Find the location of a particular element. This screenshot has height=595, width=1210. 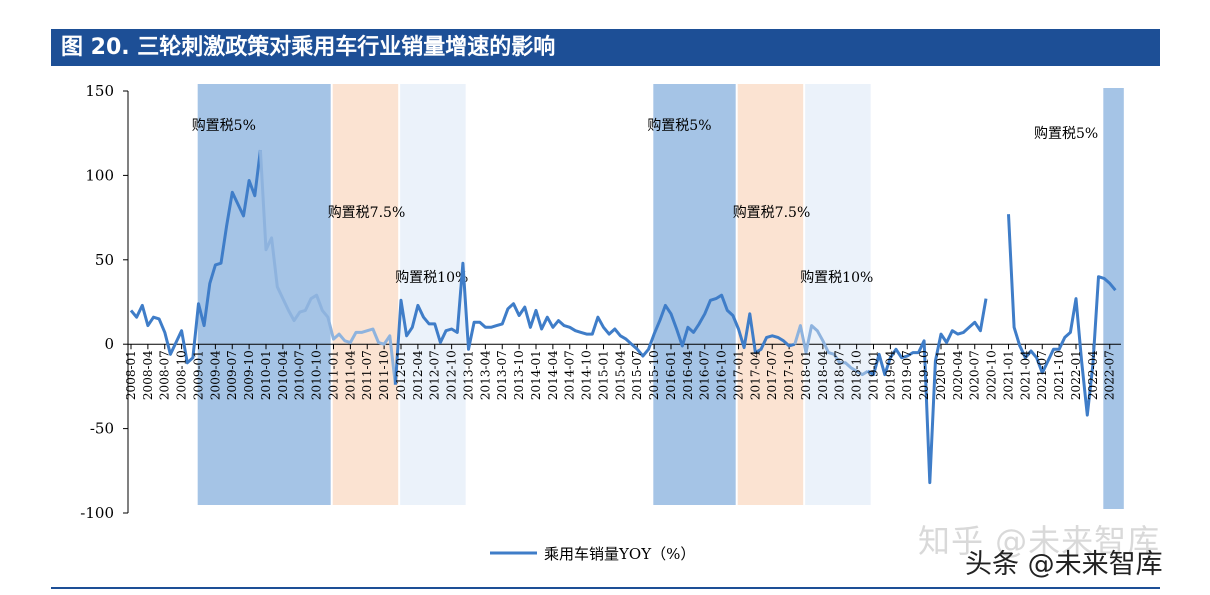

x-tick-label: 2020-01 is located at coordinates (941, 375).